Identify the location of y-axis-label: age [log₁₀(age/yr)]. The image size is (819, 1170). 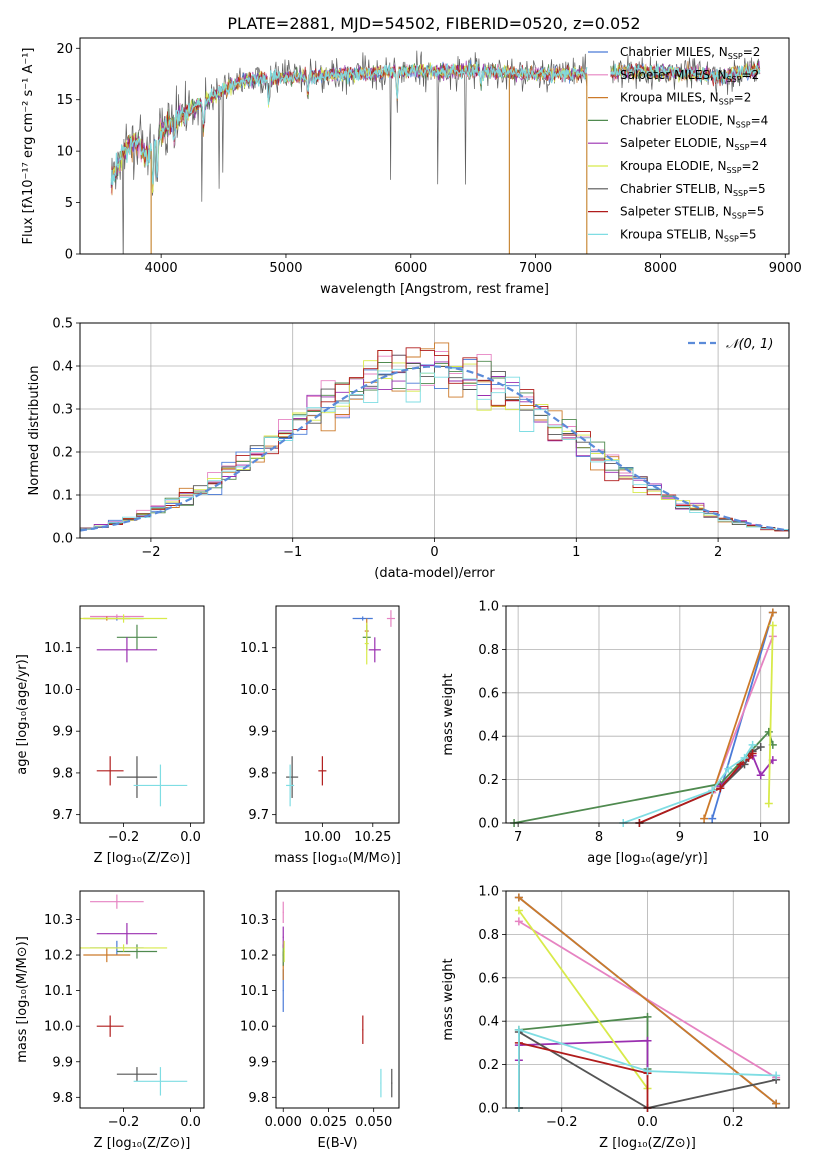
(22, 714).